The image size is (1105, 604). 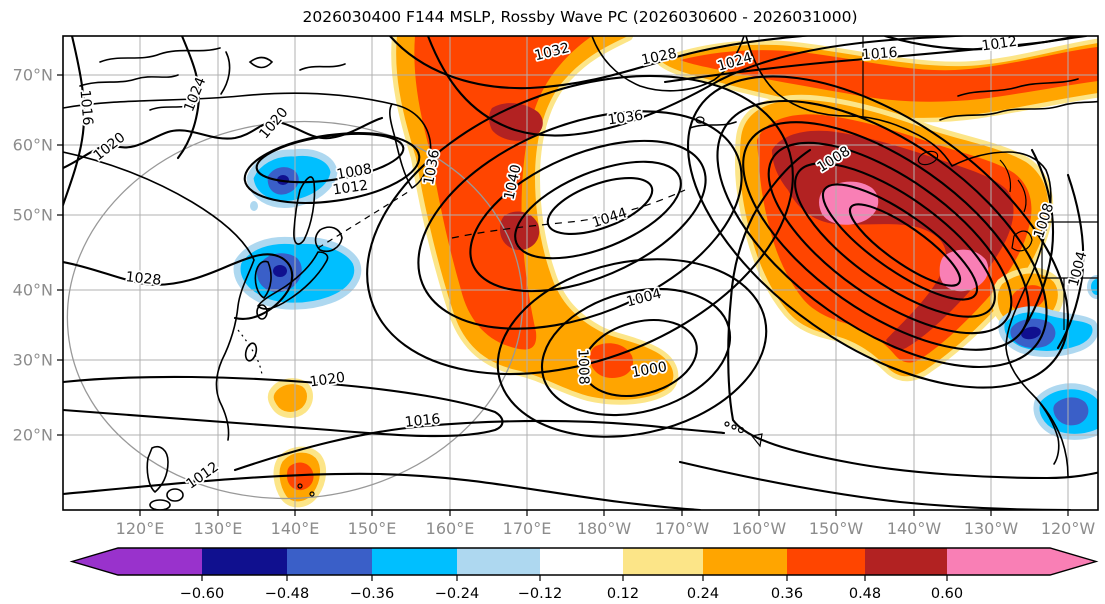 What do you see at coordinates (1068, 528) in the screenshot?
I see `lon-tick-label: 120°W` at bounding box center [1068, 528].